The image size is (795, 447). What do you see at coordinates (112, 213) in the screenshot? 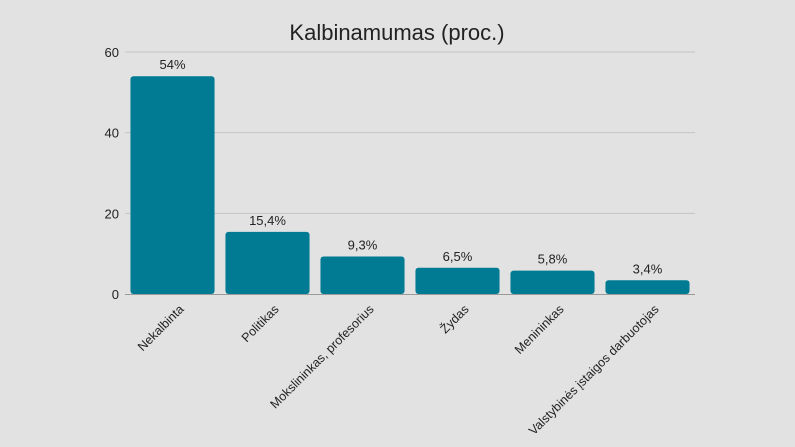
I see `y-tick-label: 20` at bounding box center [112, 213].